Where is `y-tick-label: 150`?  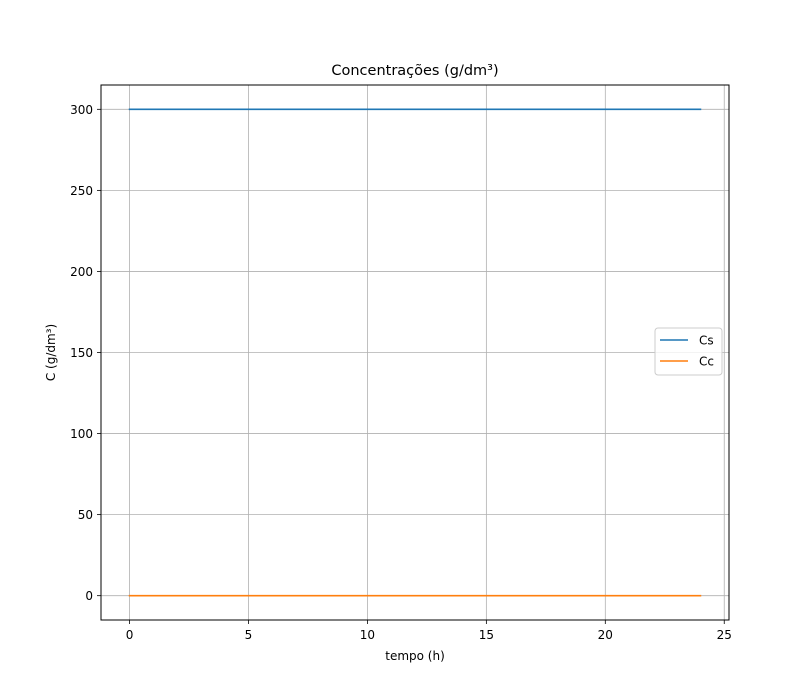
y-tick-label: 150 is located at coordinates (81, 353).